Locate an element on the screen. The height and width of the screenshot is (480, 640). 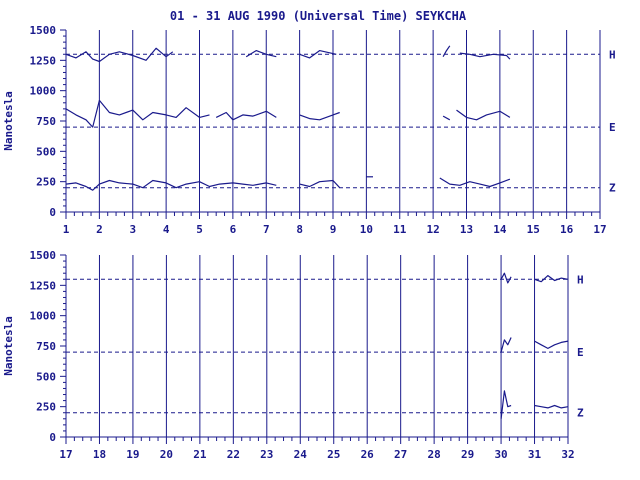
x-tick-label: 22 is located at coordinates (233, 454).